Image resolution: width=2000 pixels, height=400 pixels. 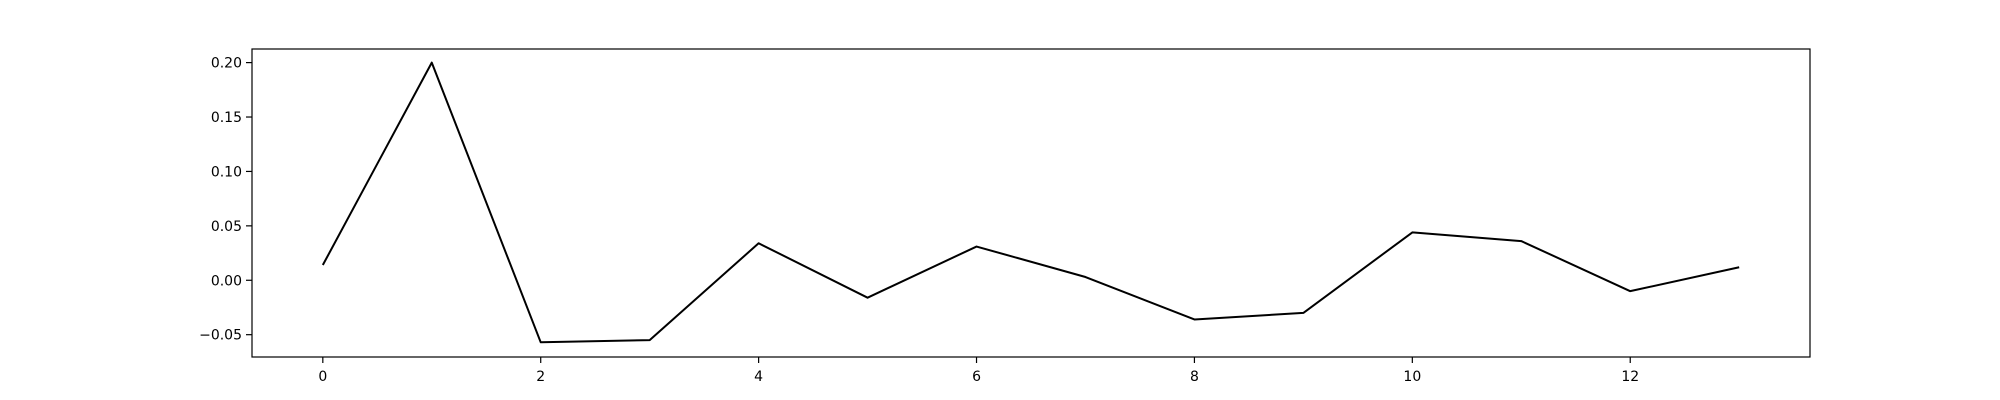 I want to click on x-tick-label: 0, so click(x=322, y=377).